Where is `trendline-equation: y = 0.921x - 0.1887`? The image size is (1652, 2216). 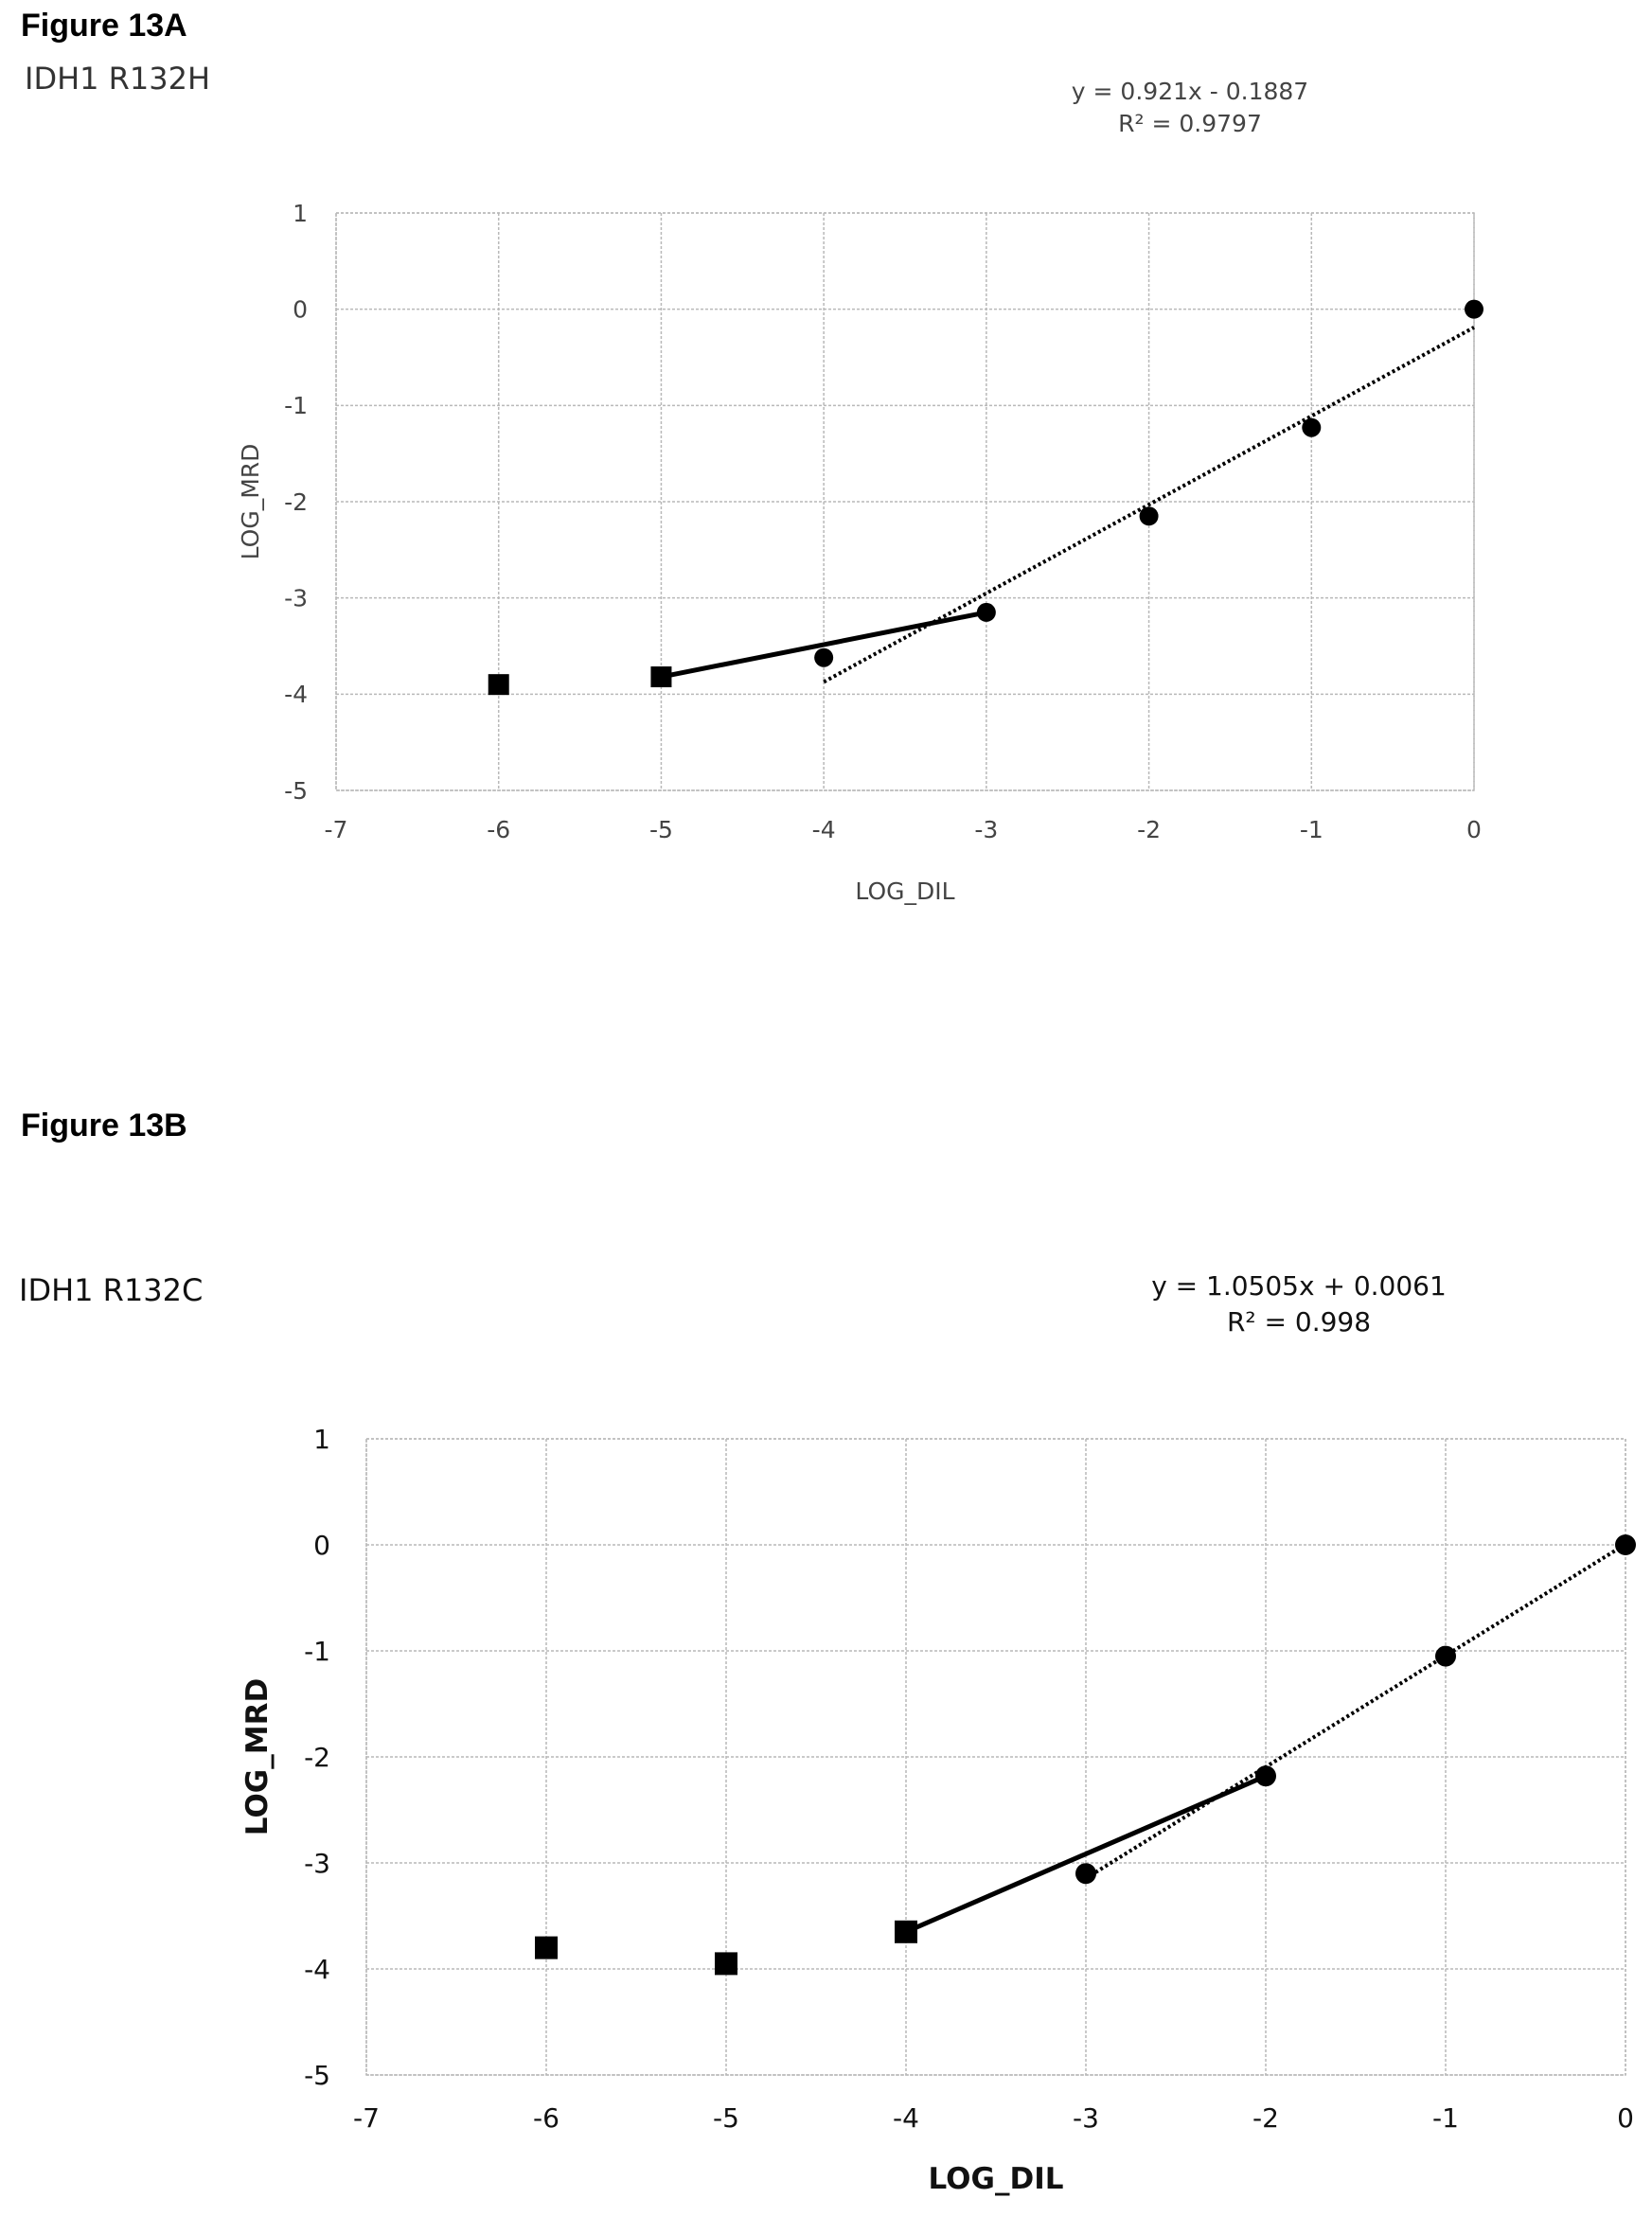 trendline-equation: y = 0.921x - 0.1887 is located at coordinates (1190, 91).